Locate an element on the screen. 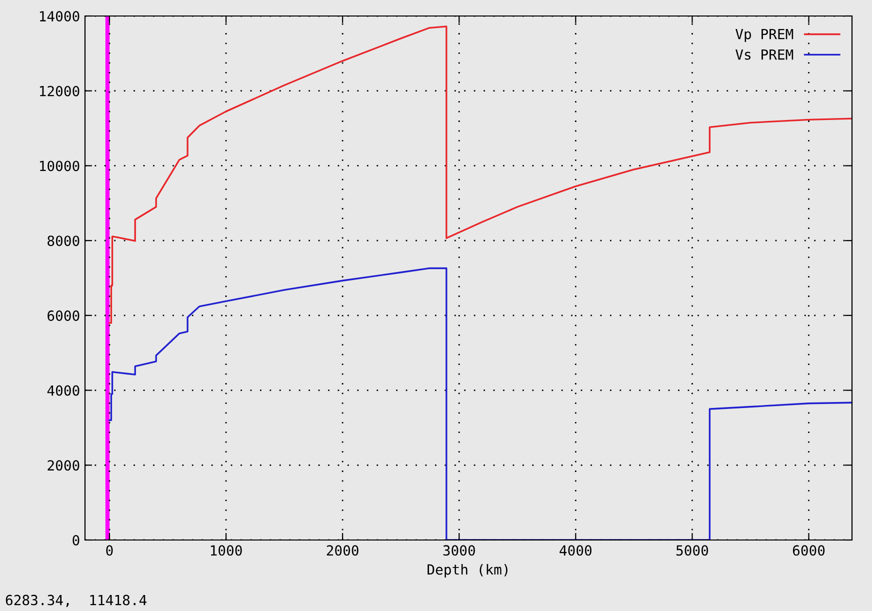  x-tick-label: 1000 is located at coordinates (226, 550).